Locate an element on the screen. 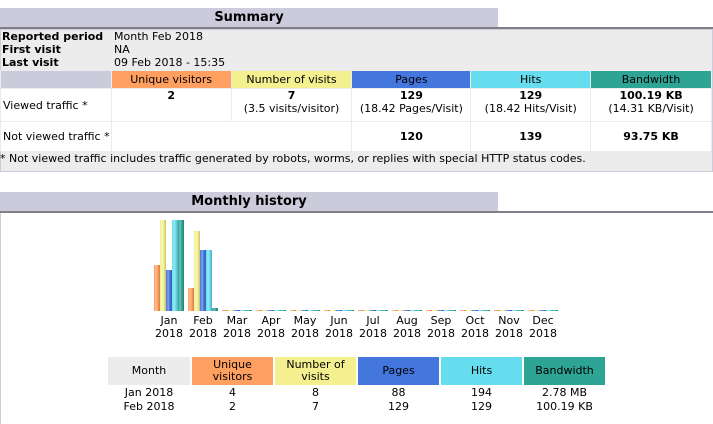 Image resolution: width=713 pixels, height=424 pixels. not-viewed-empty is located at coordinates (231, 136).